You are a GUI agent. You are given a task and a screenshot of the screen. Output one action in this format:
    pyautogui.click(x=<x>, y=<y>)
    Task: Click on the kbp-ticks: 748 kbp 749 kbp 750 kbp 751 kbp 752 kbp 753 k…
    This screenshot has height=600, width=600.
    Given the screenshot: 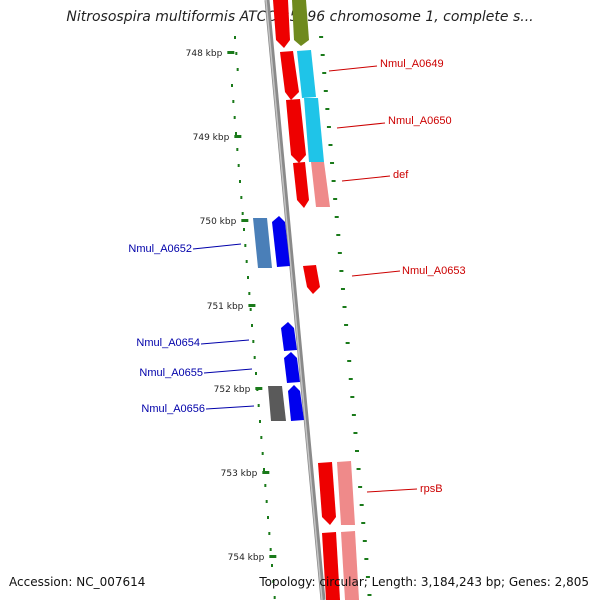 What is the action you would take?
    pyautogui.click(x=231, y=306)
    